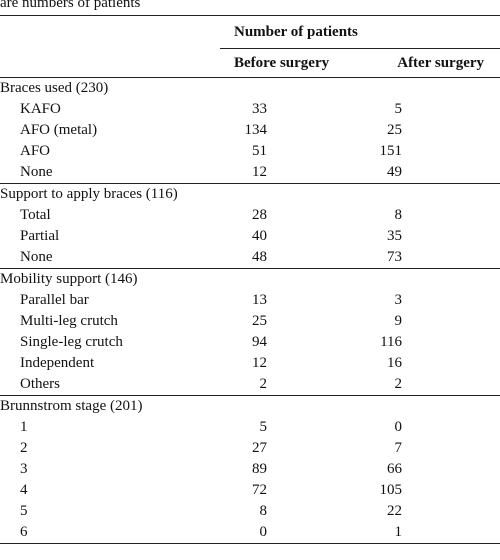  What do you see at coordinates (259, 342) in the screenshot?
I see `before-surgery-value: 94` at bounding box center [259, 342].